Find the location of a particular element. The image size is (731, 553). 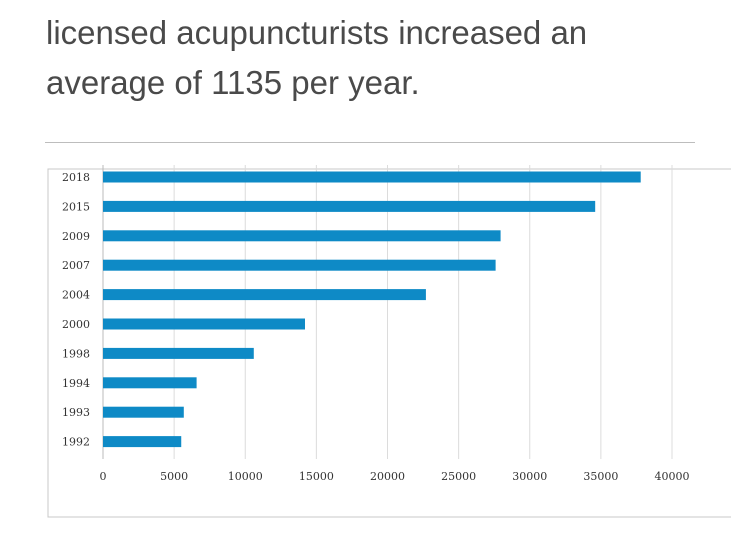

x-tick-label: 25000 is located at coordinates (458, 476).